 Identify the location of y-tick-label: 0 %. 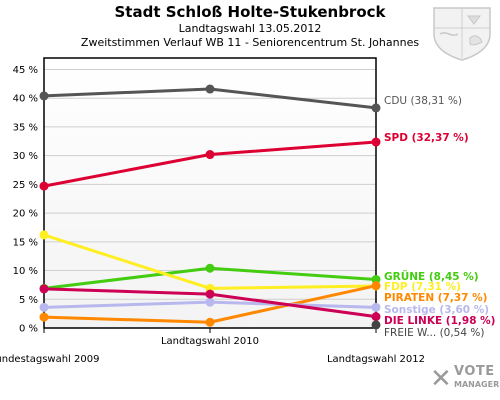
(28, 329).